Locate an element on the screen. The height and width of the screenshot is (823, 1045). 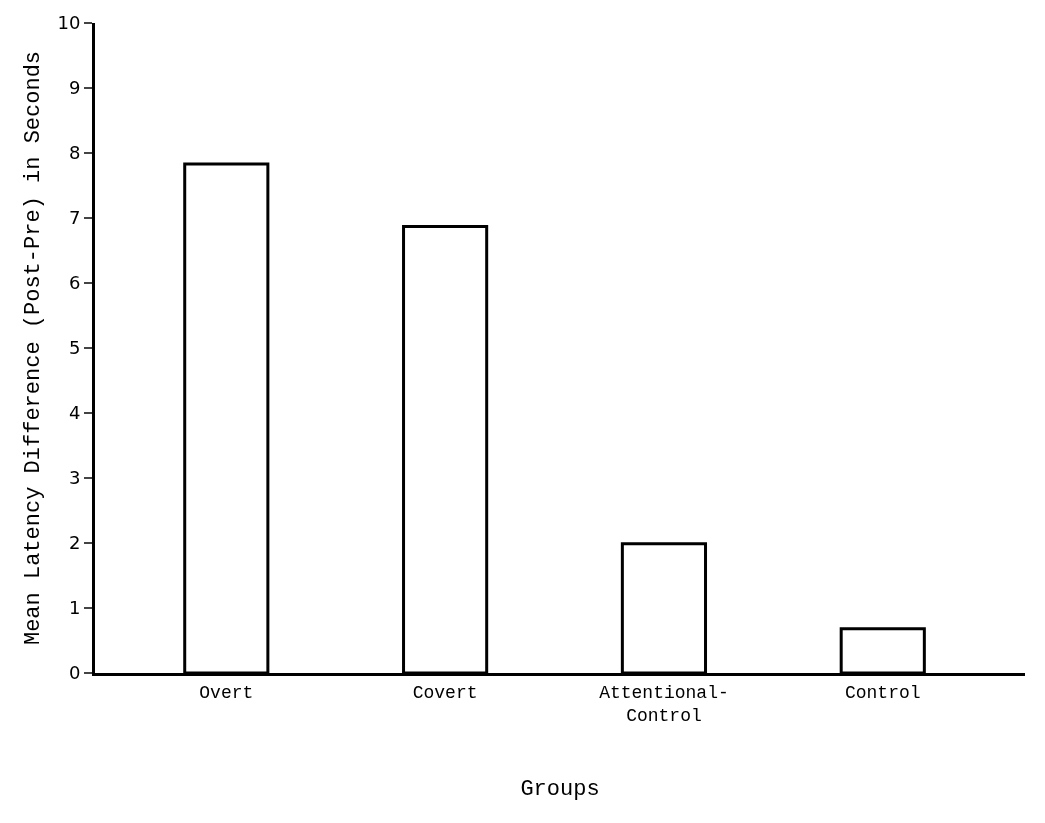
x-axis-title: Groups is located at coordinates (560, 789).